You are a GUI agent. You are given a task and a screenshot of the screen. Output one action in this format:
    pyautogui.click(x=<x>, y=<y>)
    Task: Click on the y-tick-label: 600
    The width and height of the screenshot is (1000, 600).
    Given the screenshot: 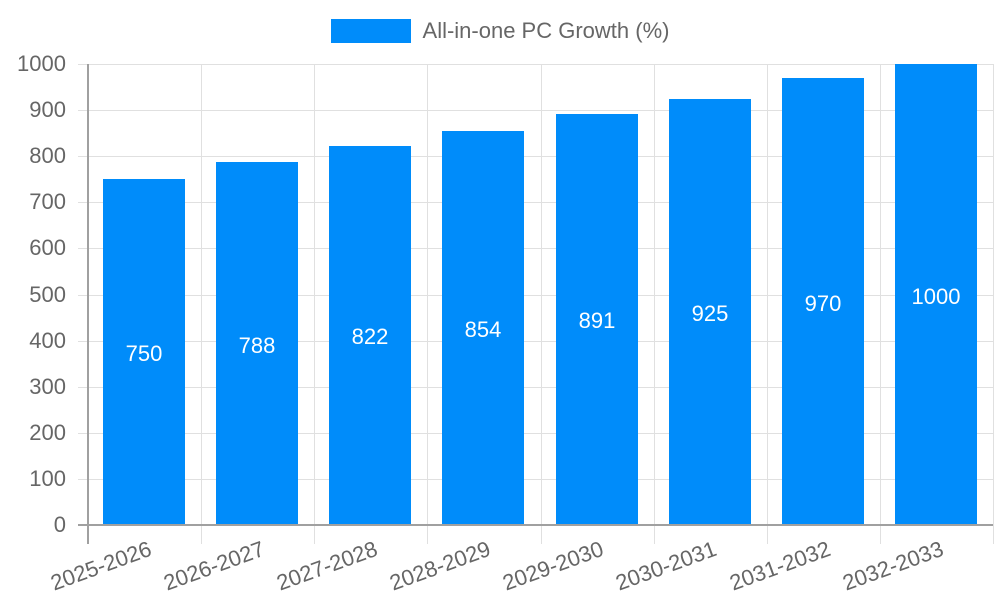 What is the action you would take?
    pyautogui.click(x=47, y=247)
    